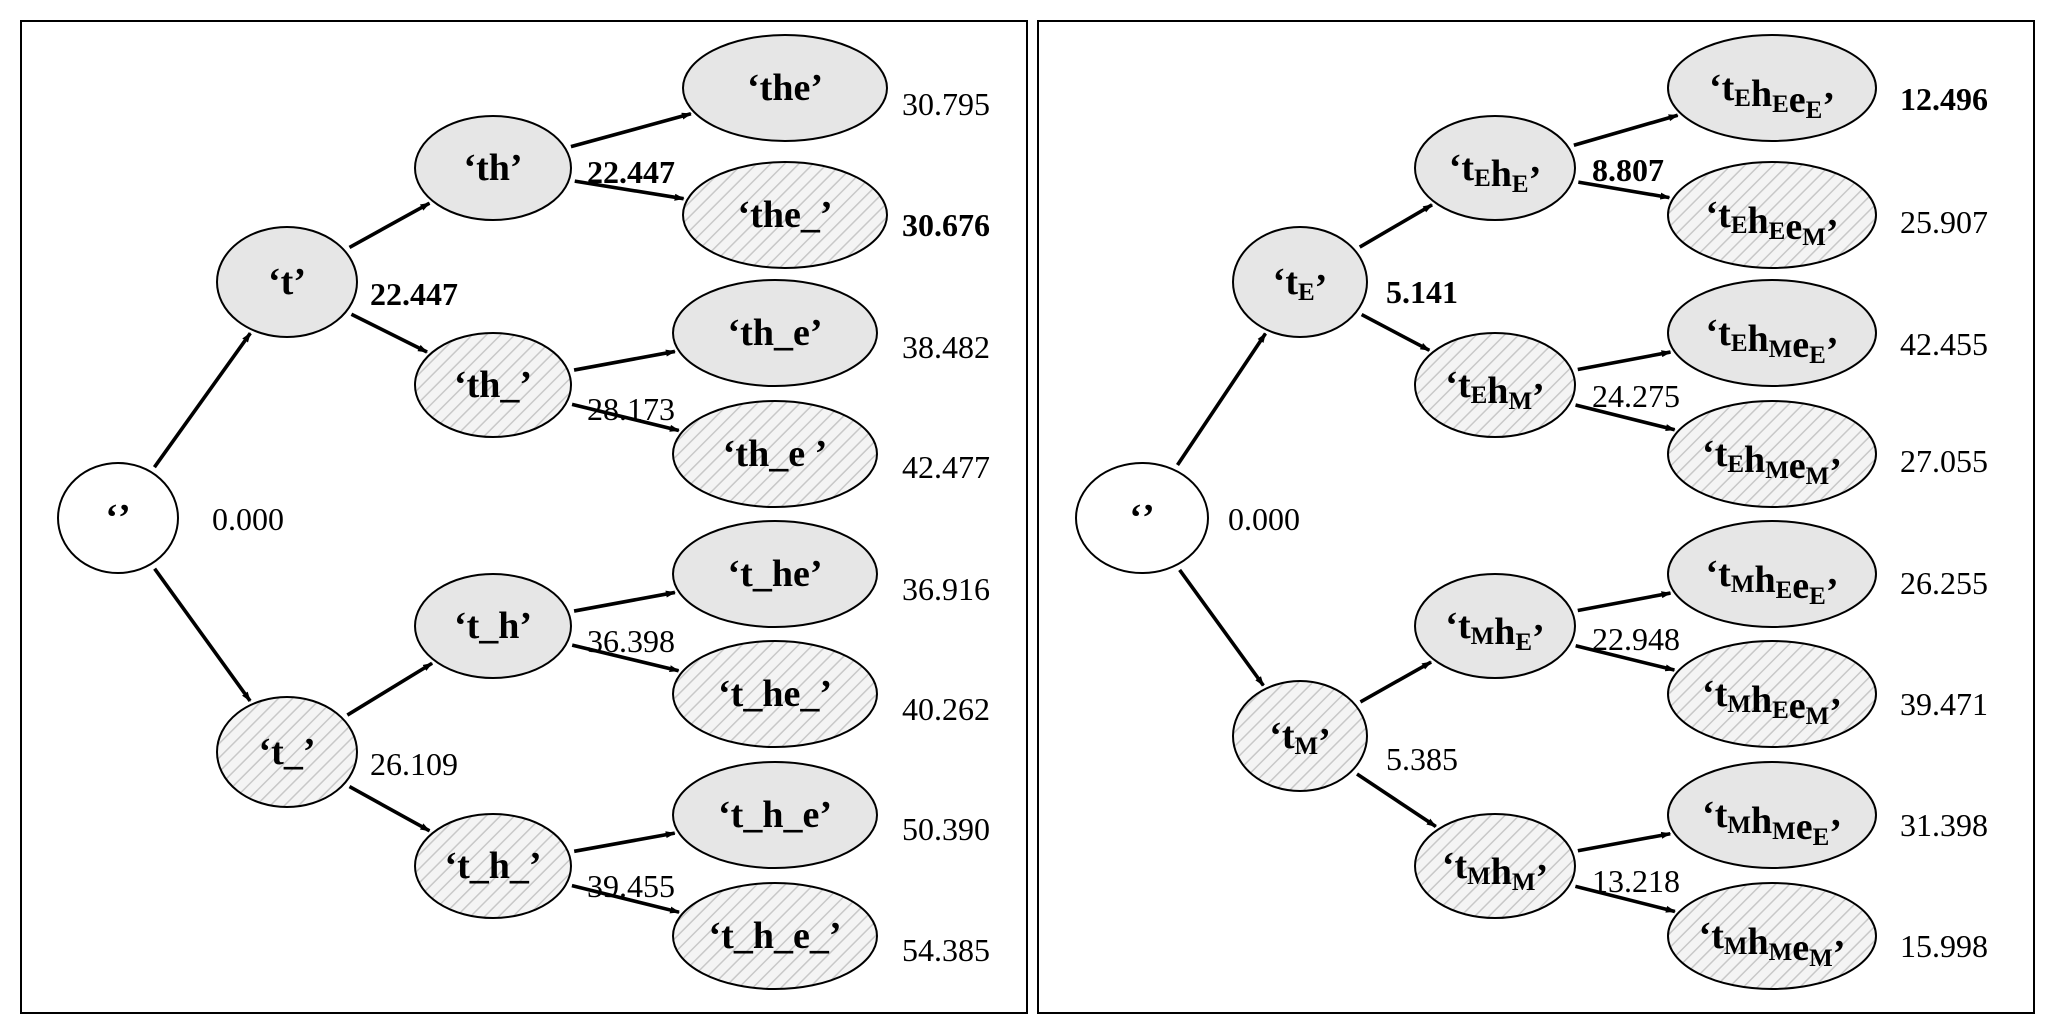  Describe the element at coordinates (946, 950) in the screenshot. I see `node-score: 54.385` at that location.